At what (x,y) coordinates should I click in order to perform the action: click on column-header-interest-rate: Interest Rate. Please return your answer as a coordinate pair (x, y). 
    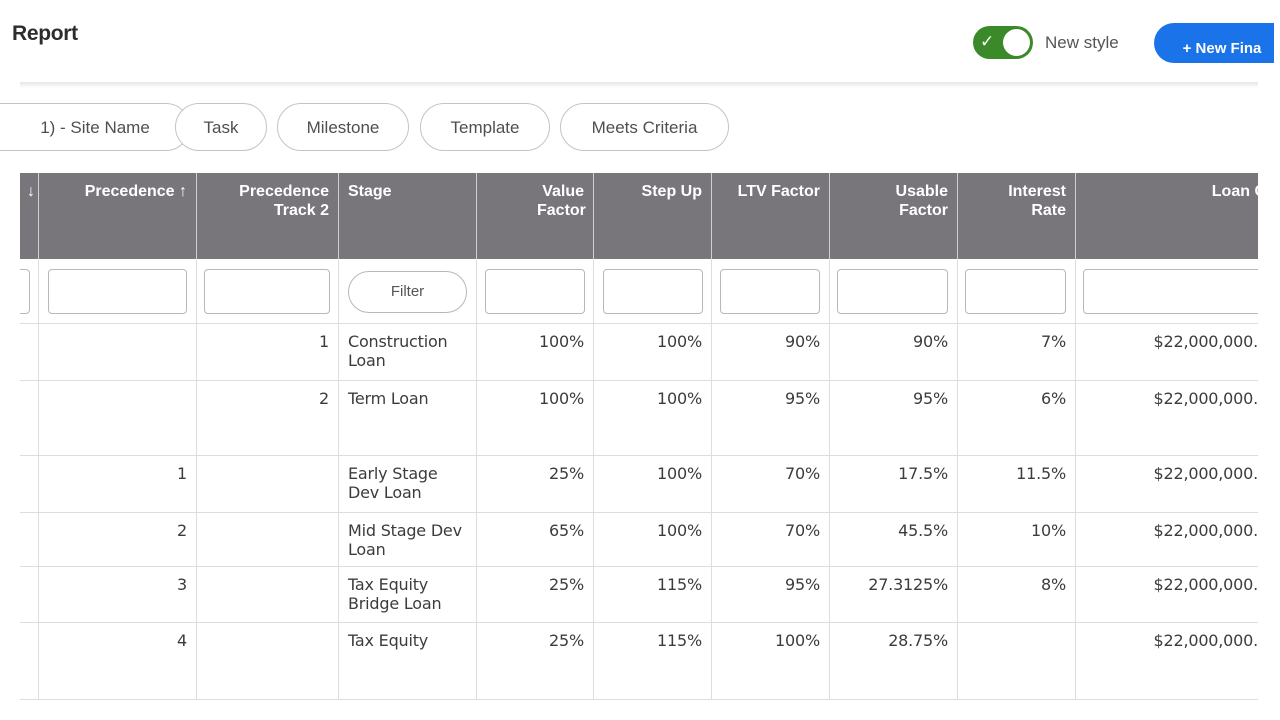
    Looking at the image, I should click on (1017, 216).